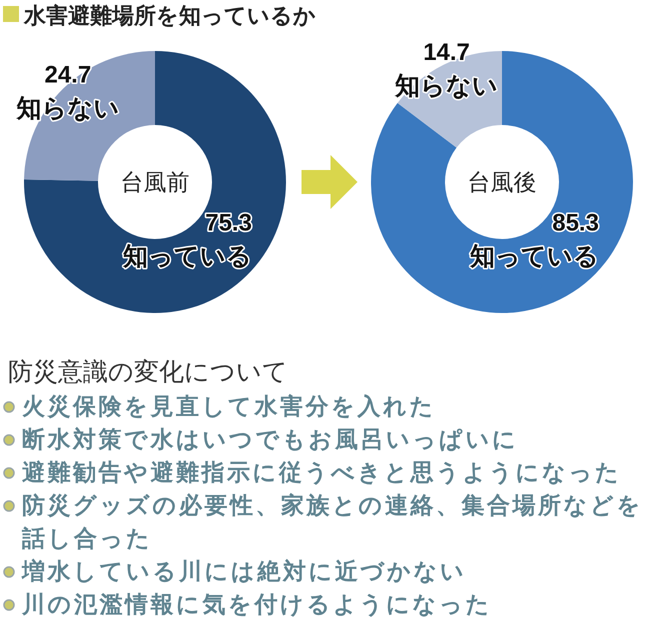 The width and height of the screenshot is (650, 624). What do you see at coordinates (322, 472) in the screenshot?
I see `text: 避難勧告や避難指示に従うべきと思うようになった` at bounding box center [322, 472].